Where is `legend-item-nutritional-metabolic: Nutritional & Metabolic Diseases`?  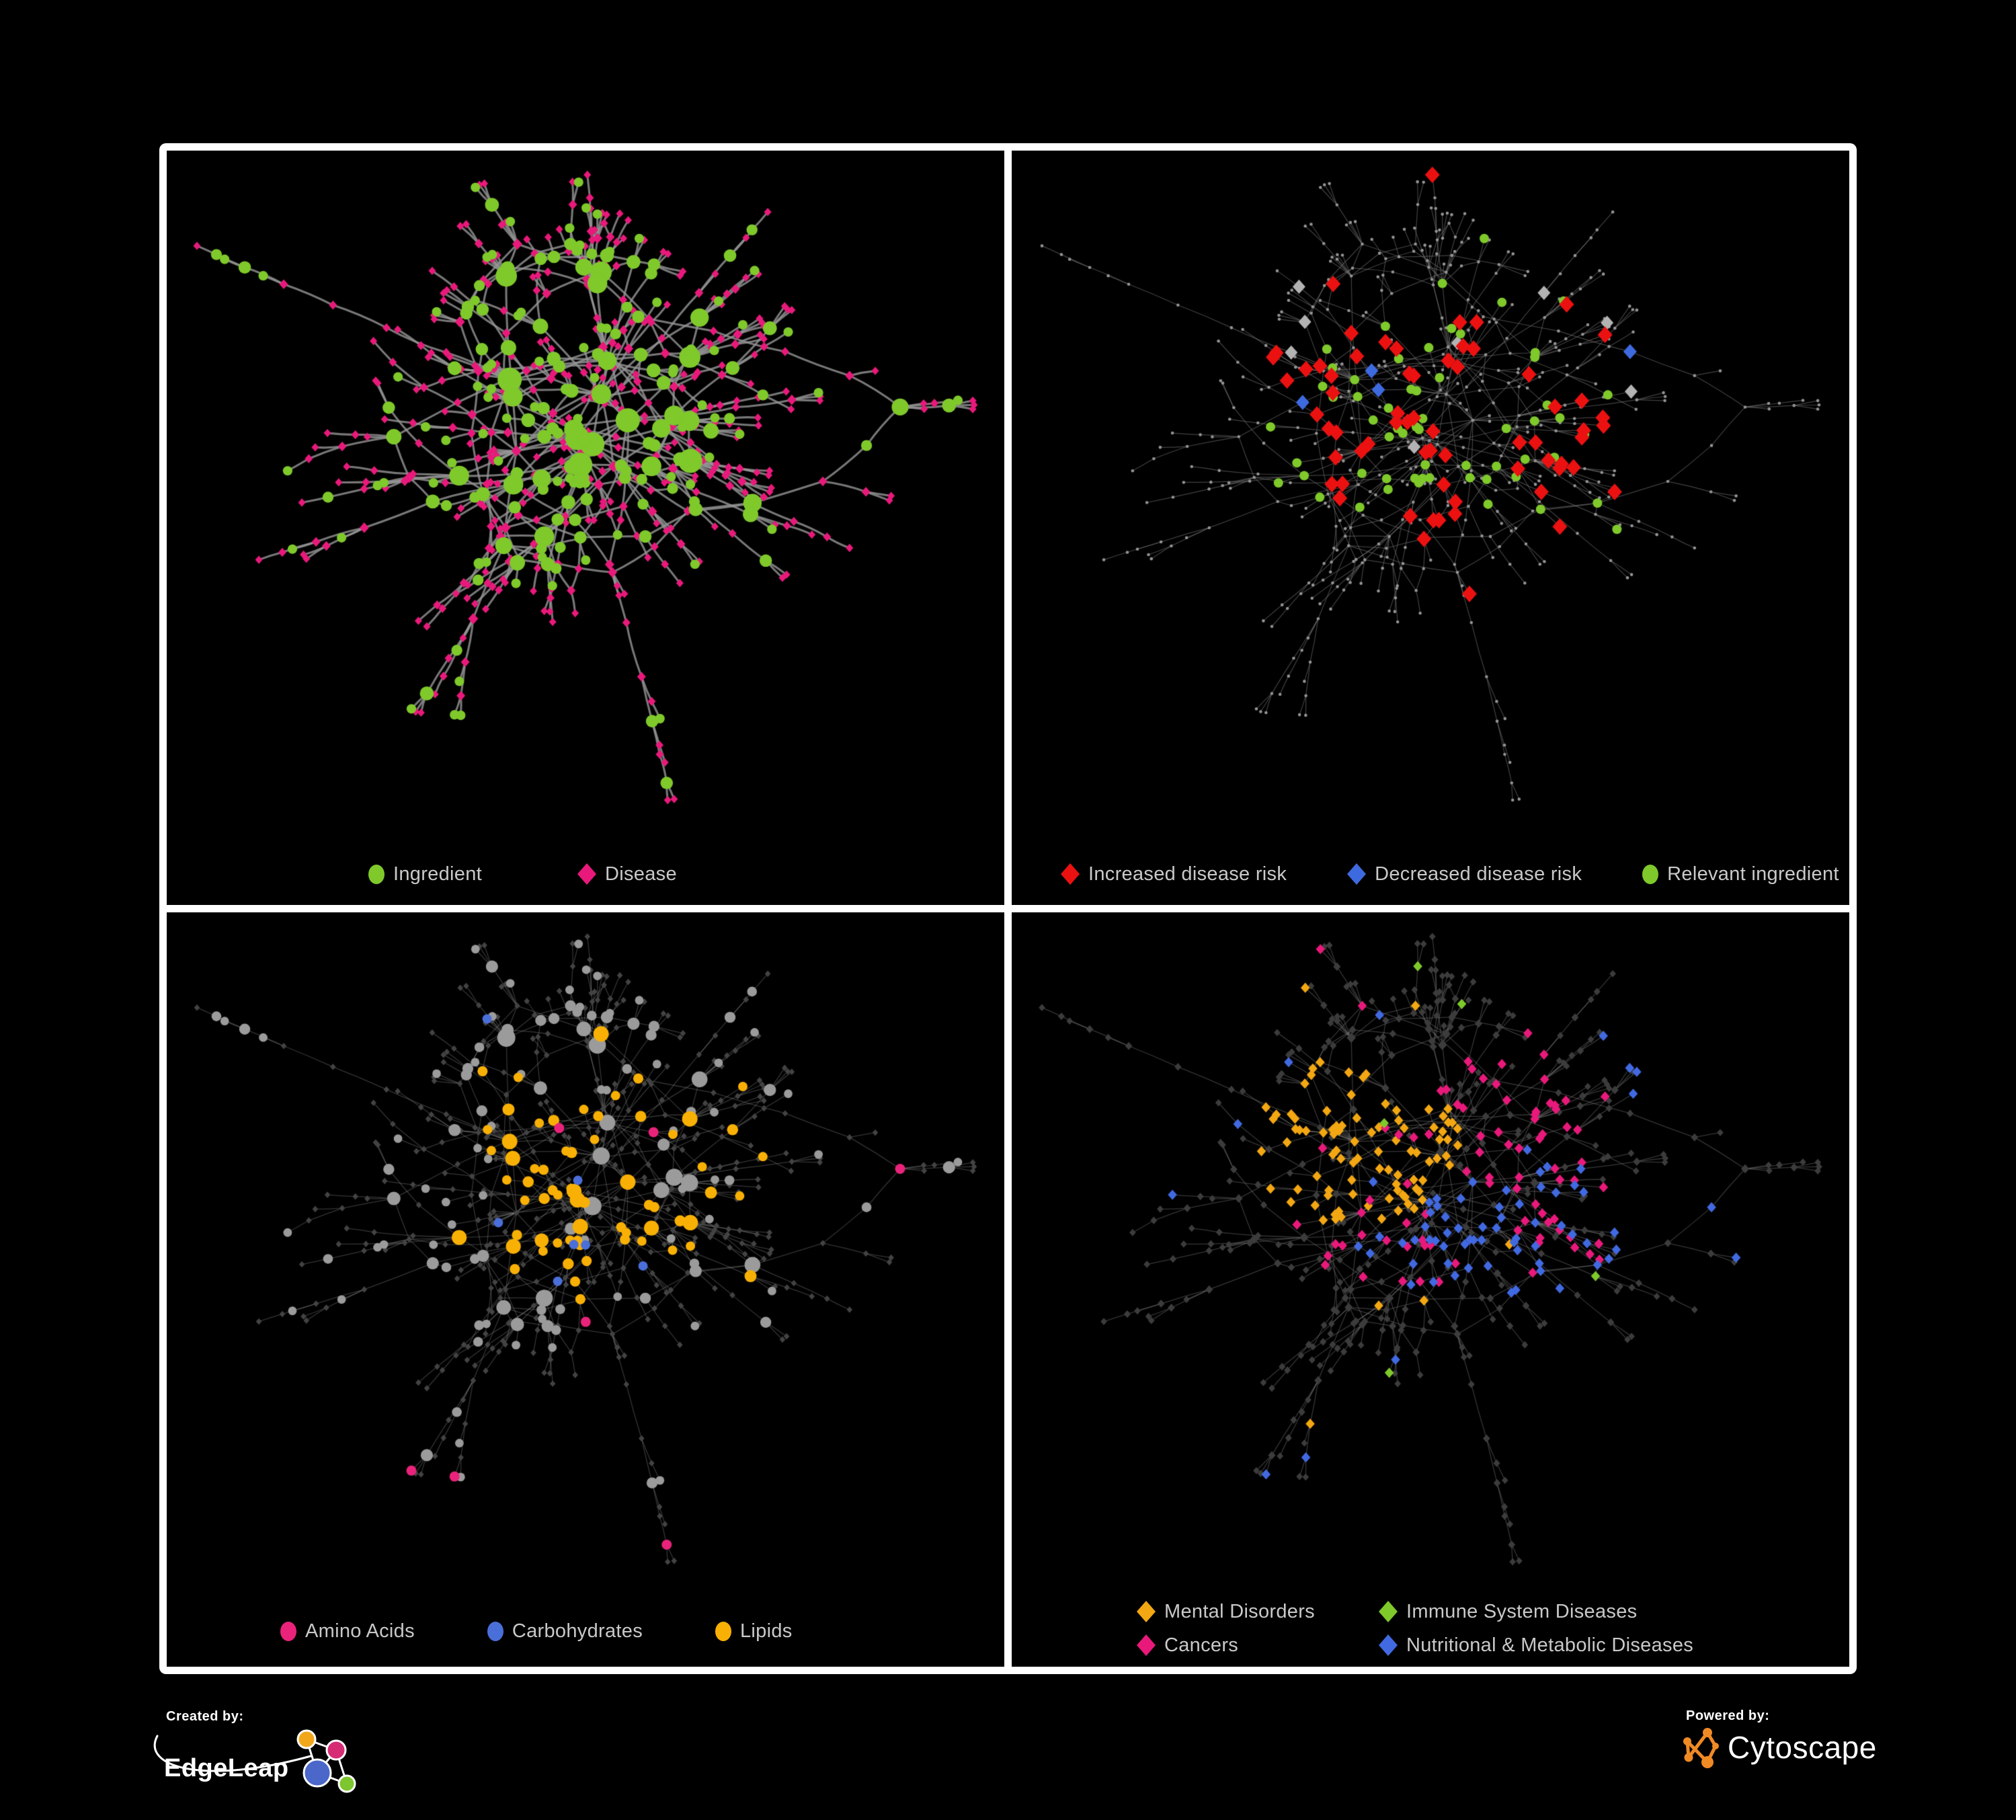
legend-item-nutritional-metabolic: Nutritional & Metabolic Diseases is located at coordinates (1536, 1645).